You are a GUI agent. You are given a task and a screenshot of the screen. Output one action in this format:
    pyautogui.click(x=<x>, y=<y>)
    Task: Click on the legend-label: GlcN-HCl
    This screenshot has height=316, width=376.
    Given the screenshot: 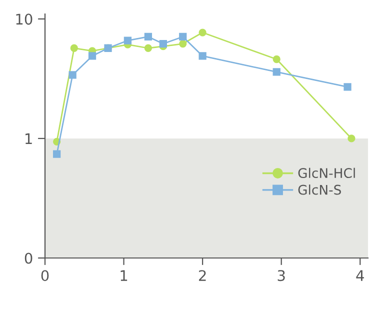 What is the action you would take?
    pyautogui.click(x=326, y=173)
    